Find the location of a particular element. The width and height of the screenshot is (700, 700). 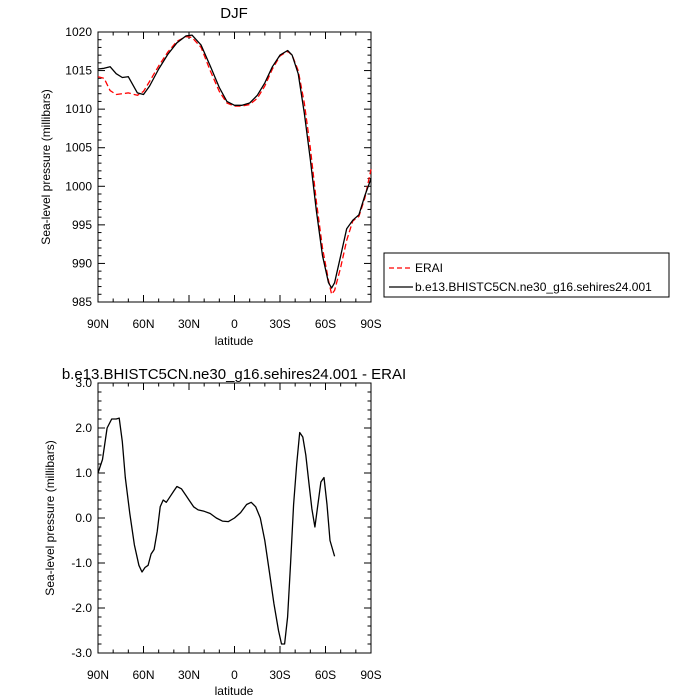

top-xtick-label: 90N is located at coordinates (98, 324).